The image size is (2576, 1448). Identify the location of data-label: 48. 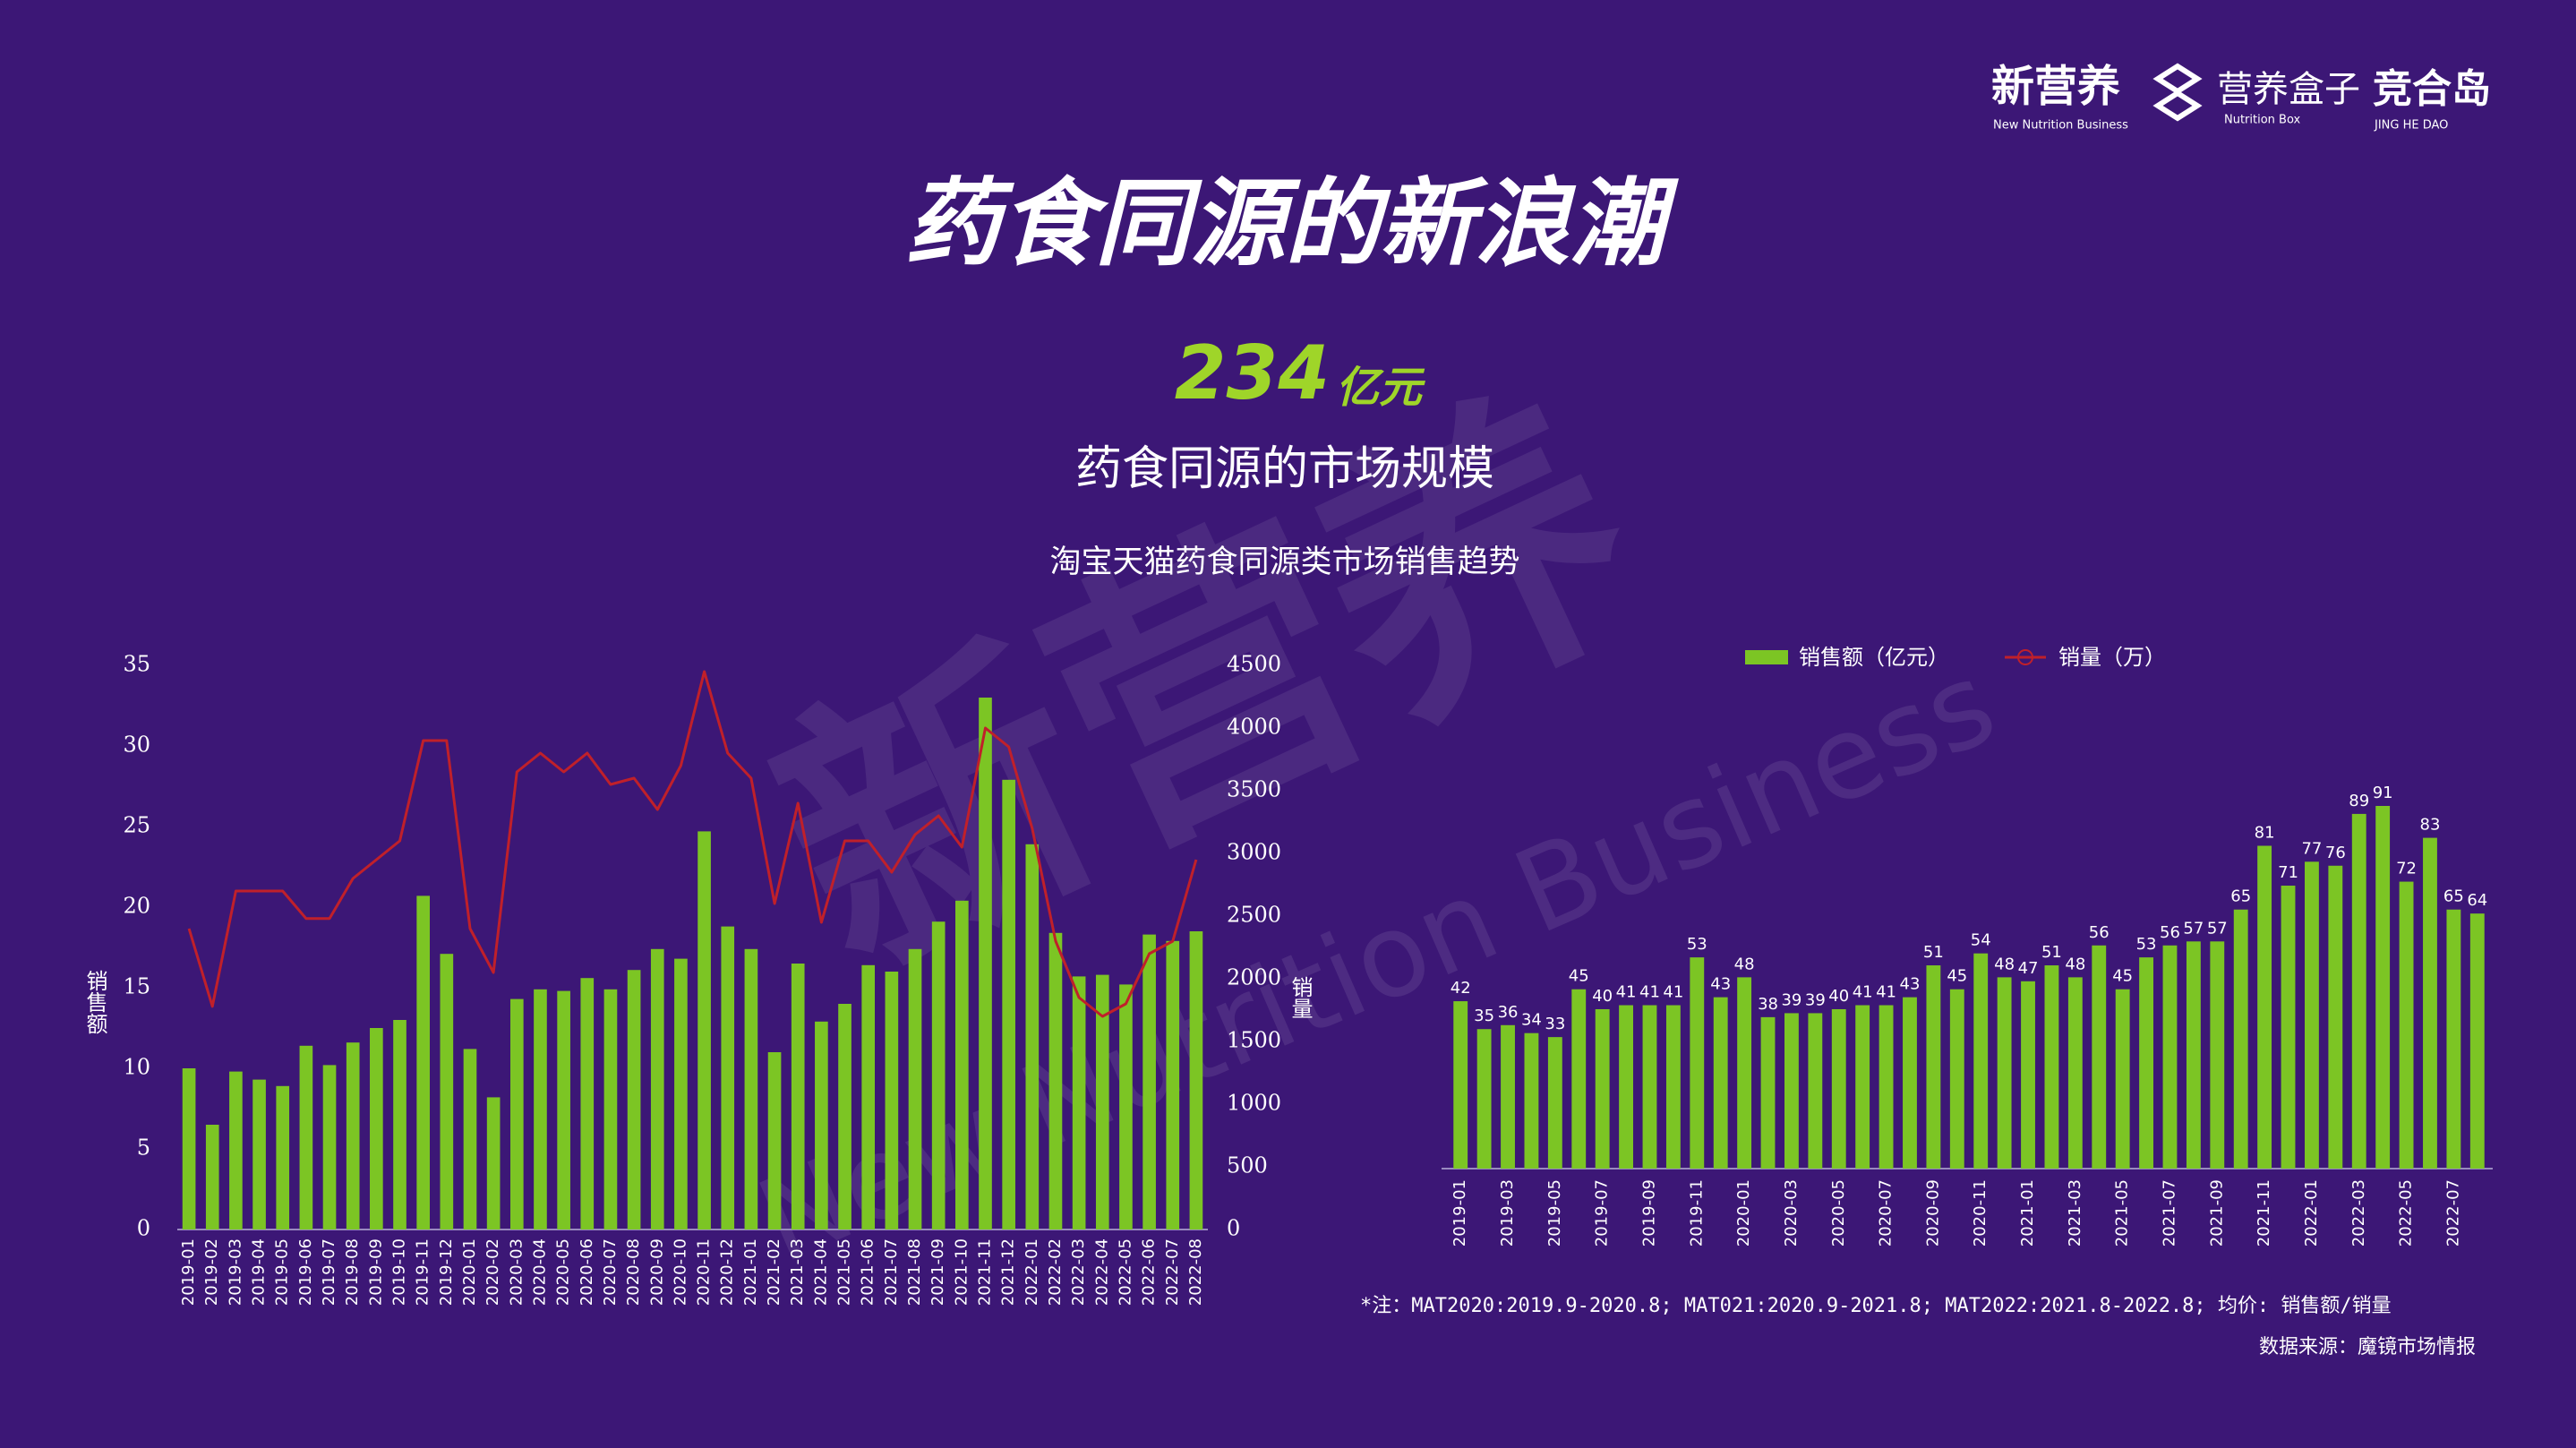
(1744, 964).